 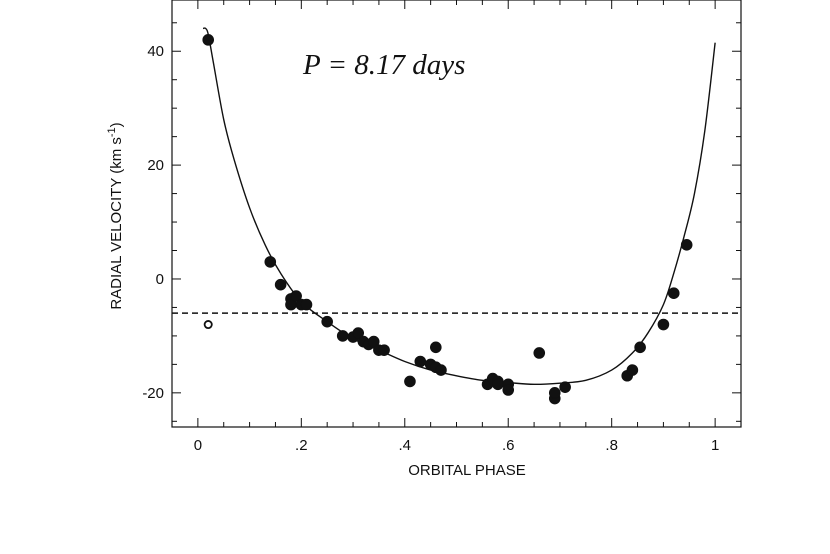 What do you see at coordinates (383, 65) in the screenshot?
I see `period-annotation: P = 8.17 days` at bounding box center [383, 65].